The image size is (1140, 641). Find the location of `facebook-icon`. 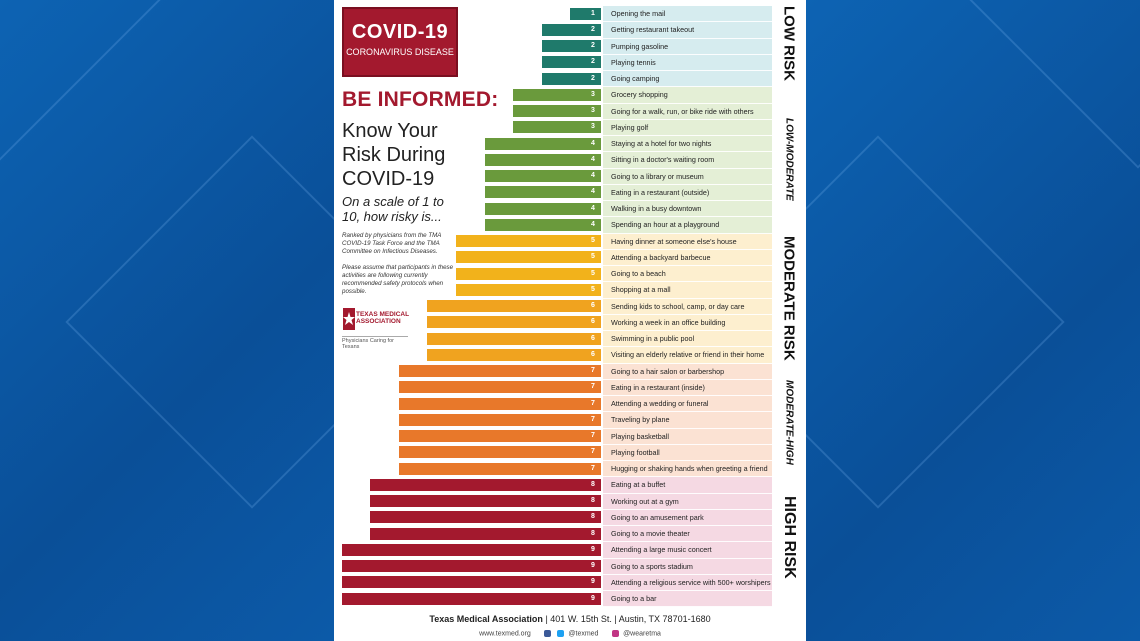

facebook-icon is located at coordinates (548, 633).